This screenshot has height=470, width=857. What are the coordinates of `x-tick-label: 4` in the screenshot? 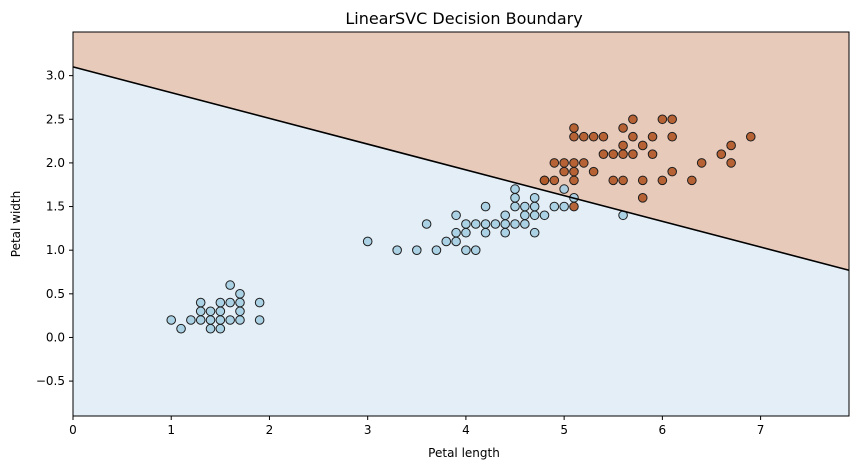 It's located at (466, 430).